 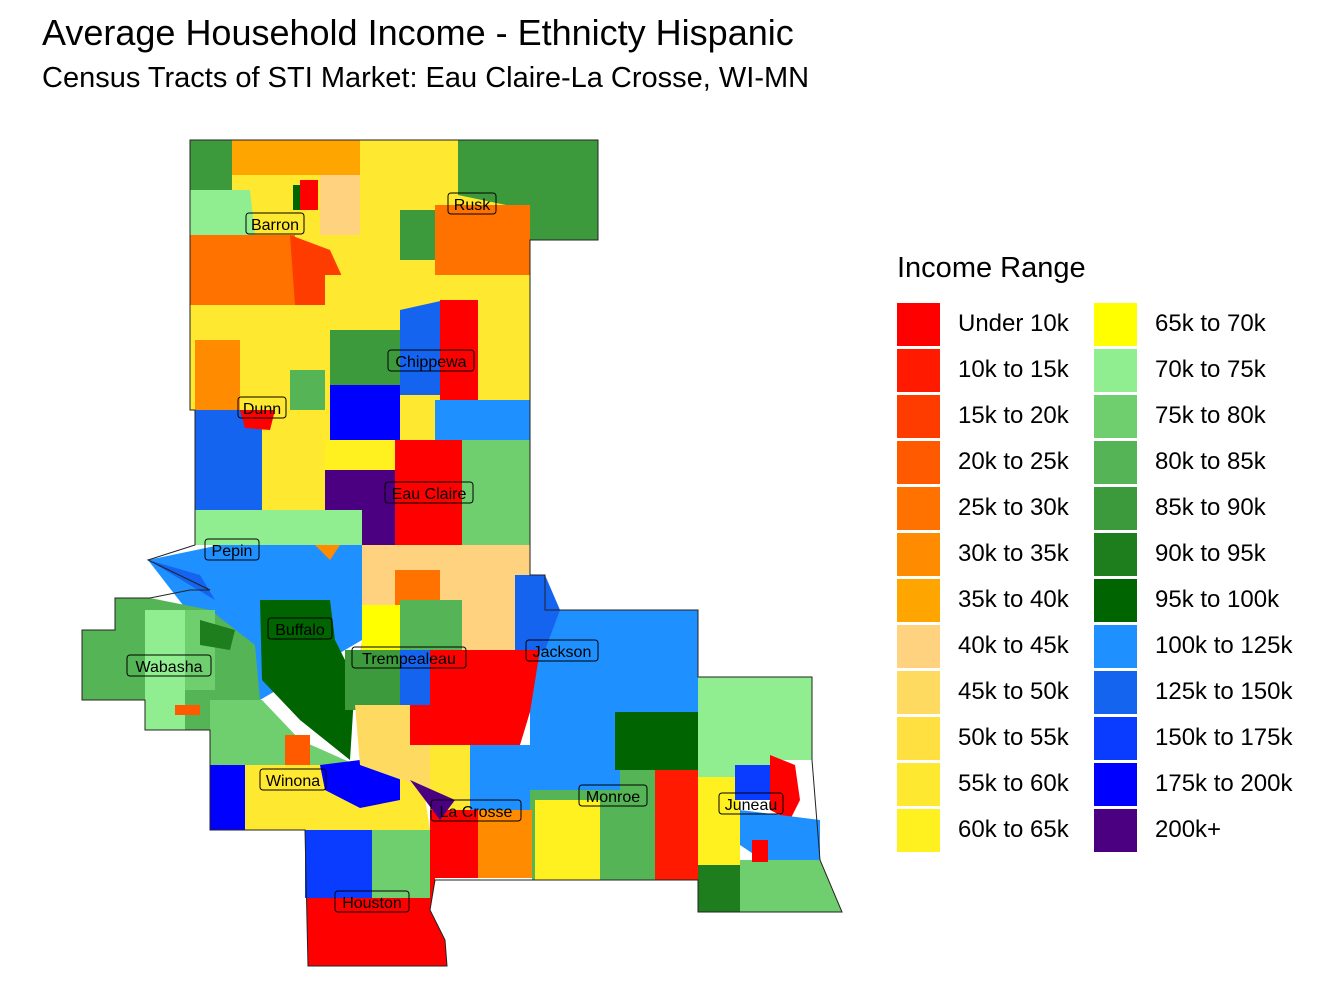 I want to click on legend-item: 90k to 95k, so click(x=1193, y=554).